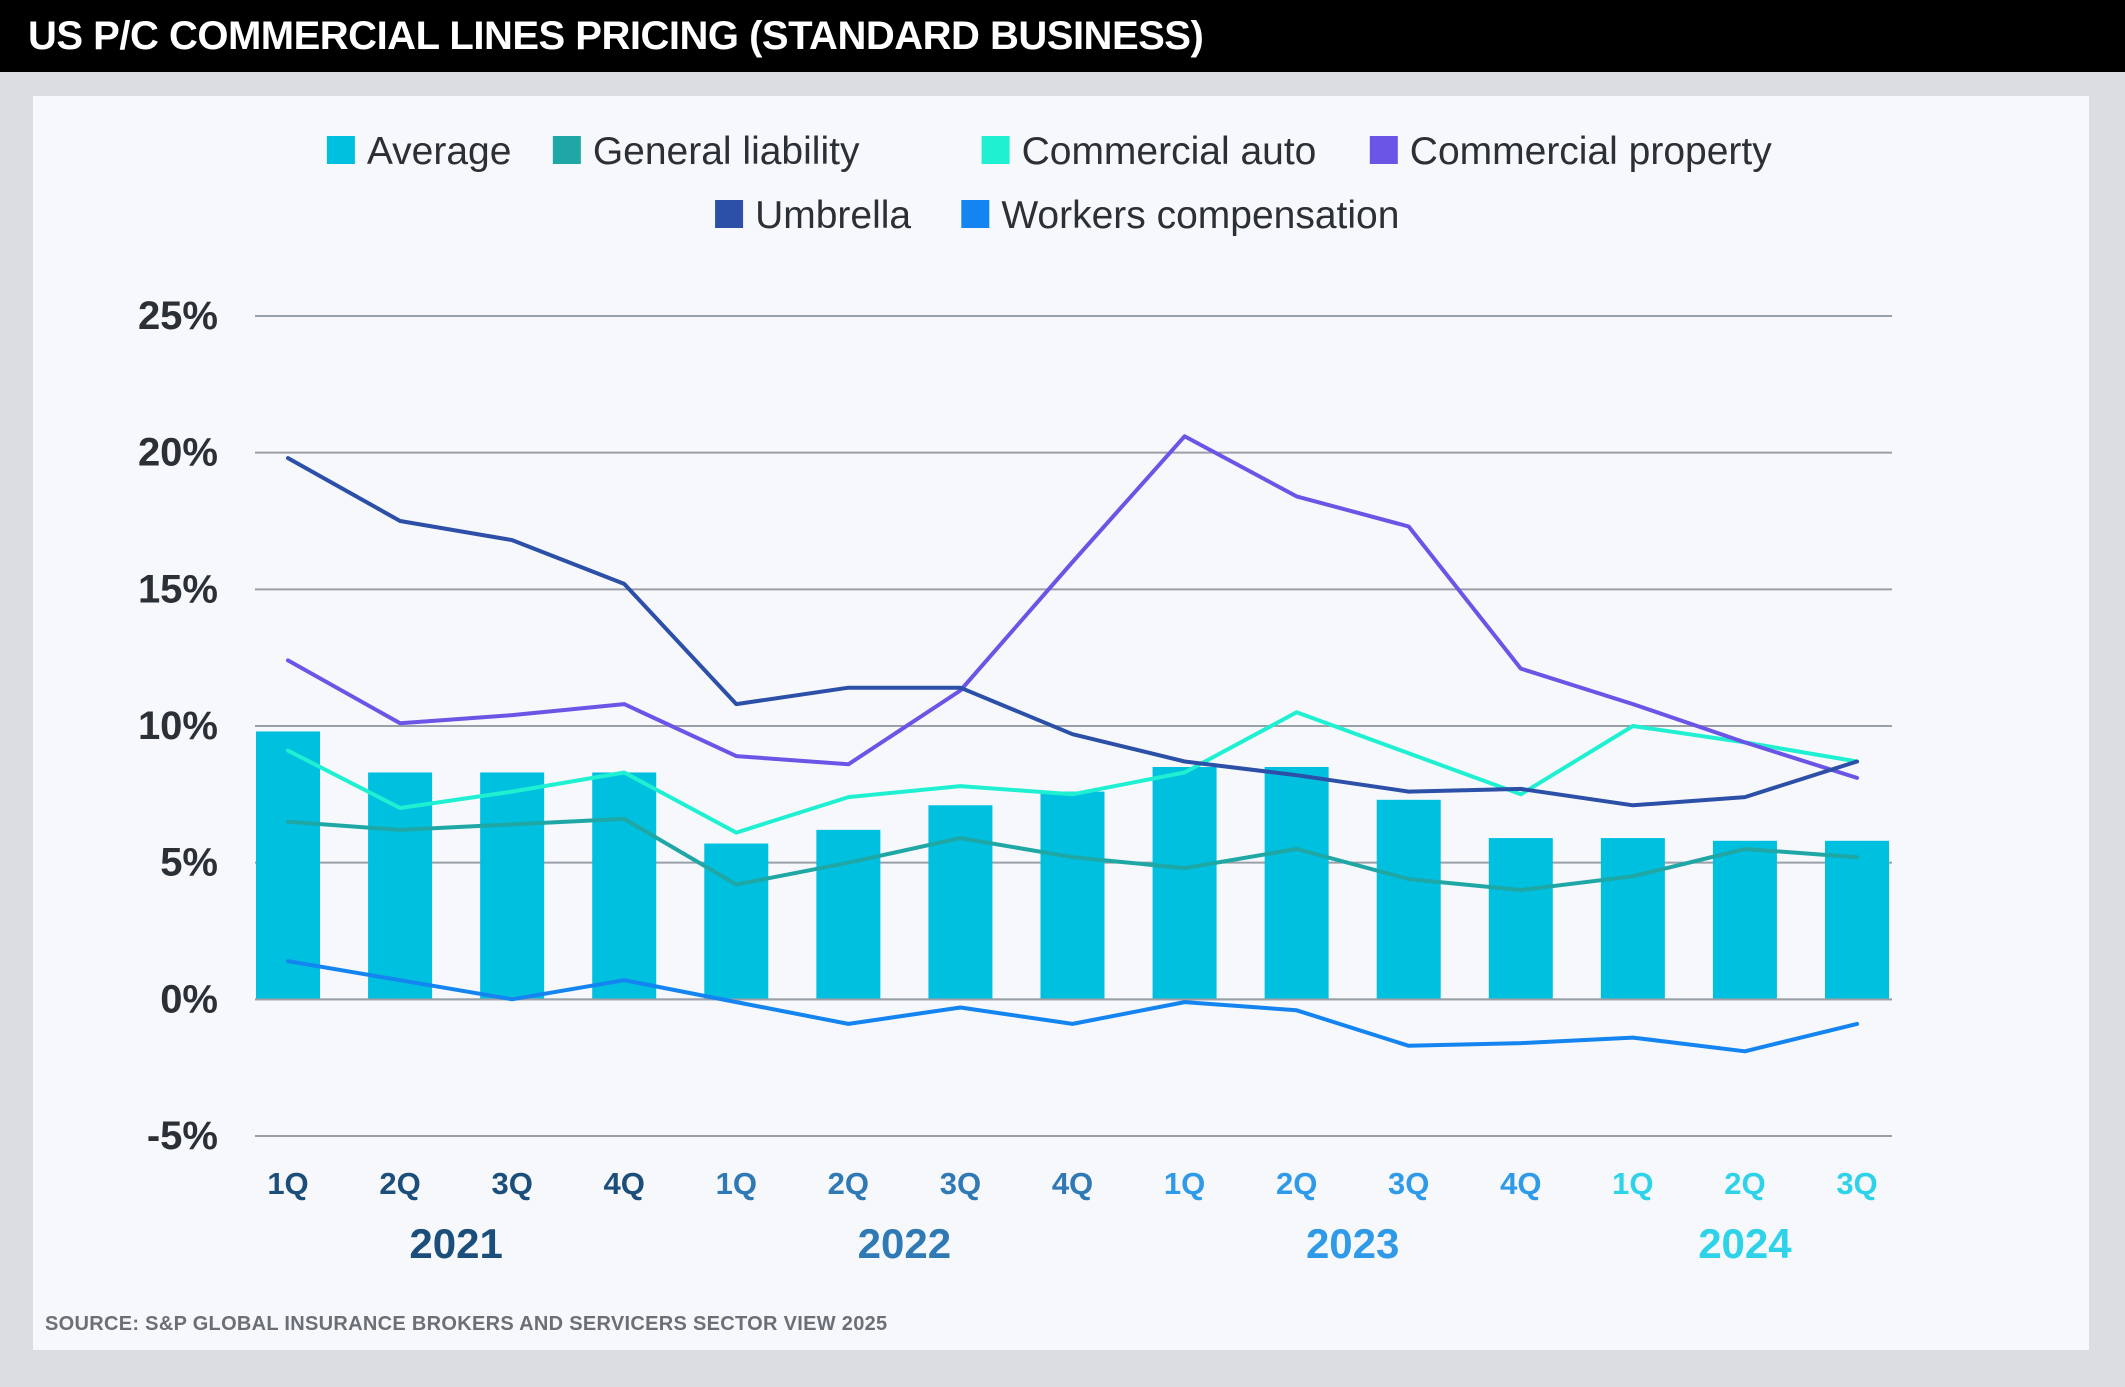 The image size is (2125, 1387). What do you see at coordinates (178, 316) in the screenshot?
I see `y-tick-label: 25%` at bounding box center [178, 316].